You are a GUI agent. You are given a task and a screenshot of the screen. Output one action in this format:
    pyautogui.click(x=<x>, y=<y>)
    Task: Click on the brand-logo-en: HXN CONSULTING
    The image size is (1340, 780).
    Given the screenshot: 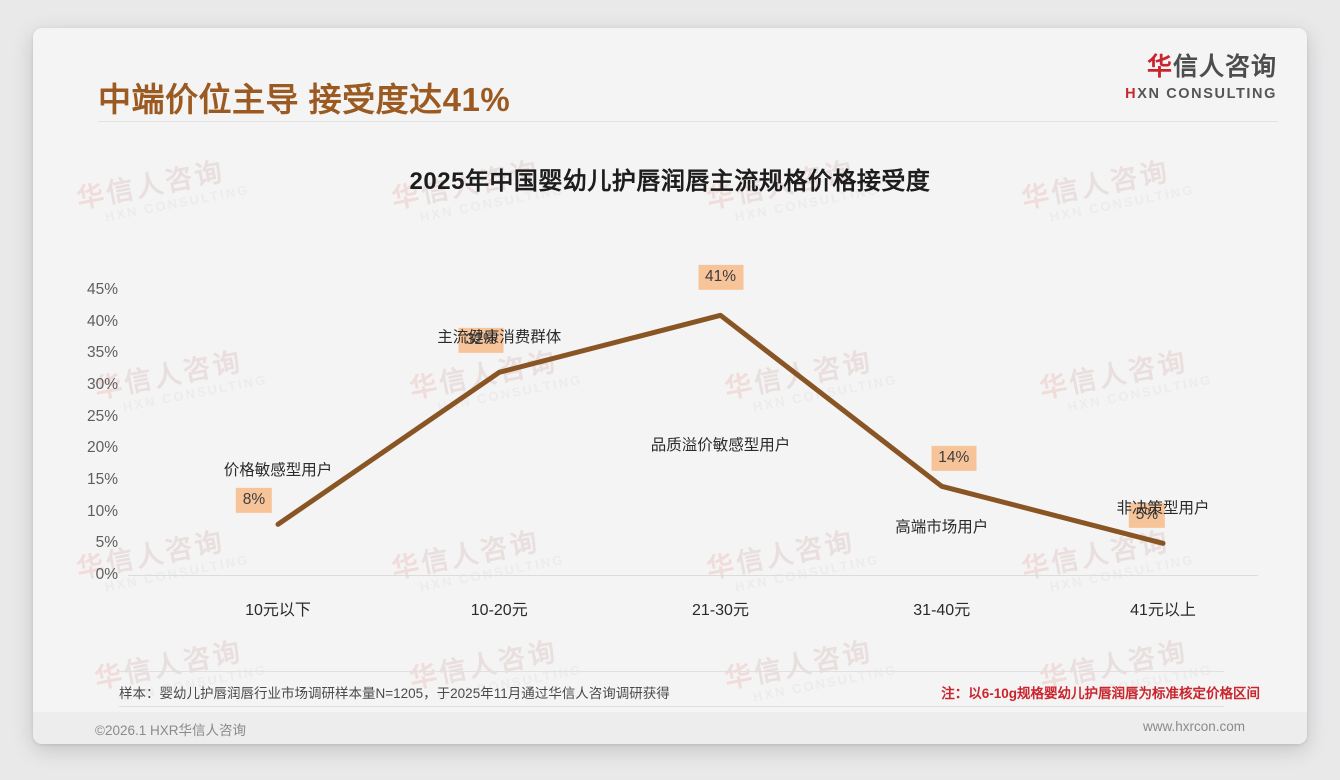 What is the action you would take?
    pyautogui.click(x=1201, y=94)
    